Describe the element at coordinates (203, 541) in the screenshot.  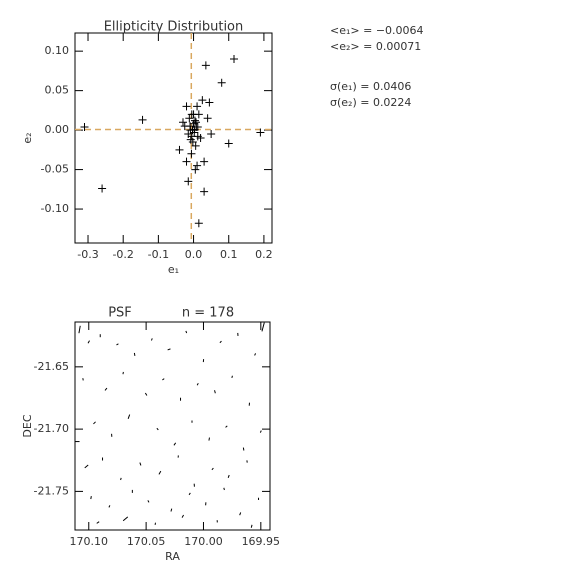
I see `x-tick-label: 170.00` at that location.